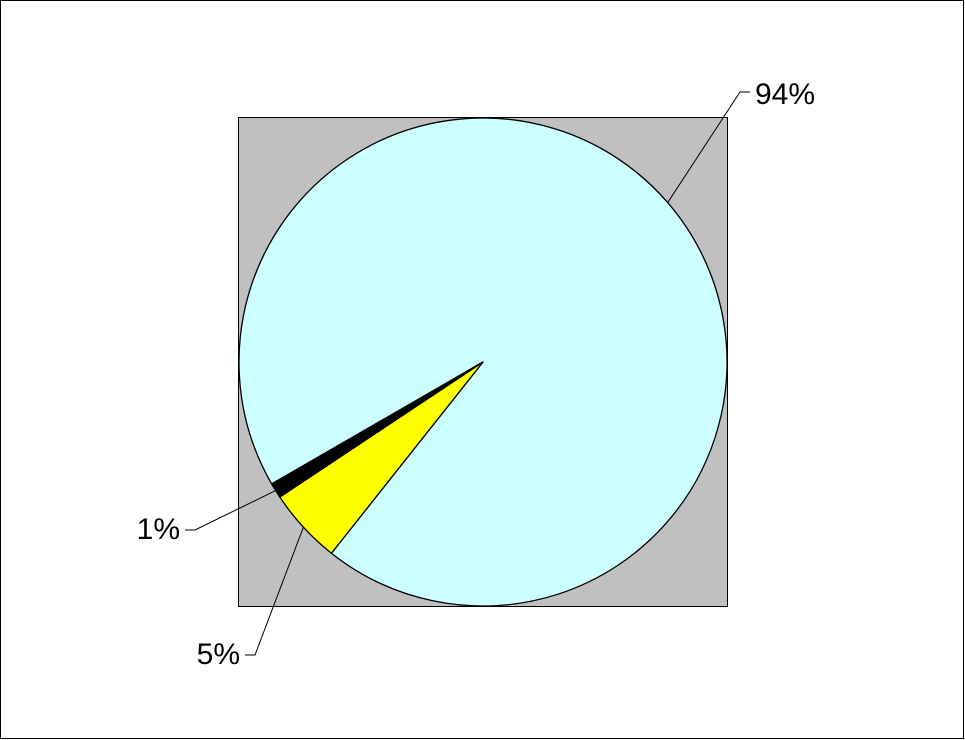 The image size is (965, 740). What do you see at coordinates (785, 94) in the screenshot?
I see `data-label: 94%` at bounding box center [785, 94].